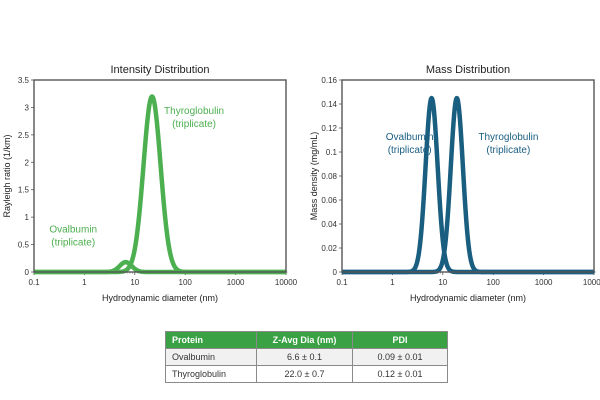 The height and width of the screenshot is (400, 600). I want to click on y-tick-label: 0.1, so click(332, 152).